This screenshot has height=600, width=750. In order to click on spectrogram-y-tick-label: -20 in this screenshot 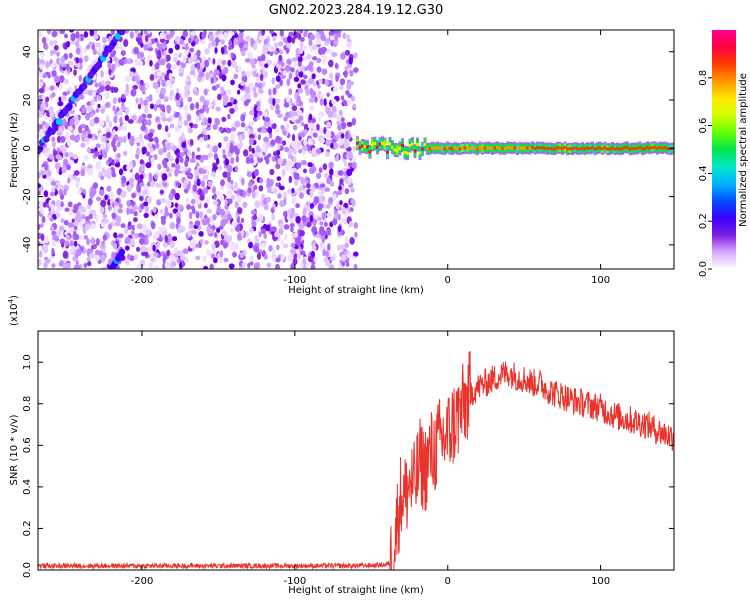, I will do `click(27, 196)`.